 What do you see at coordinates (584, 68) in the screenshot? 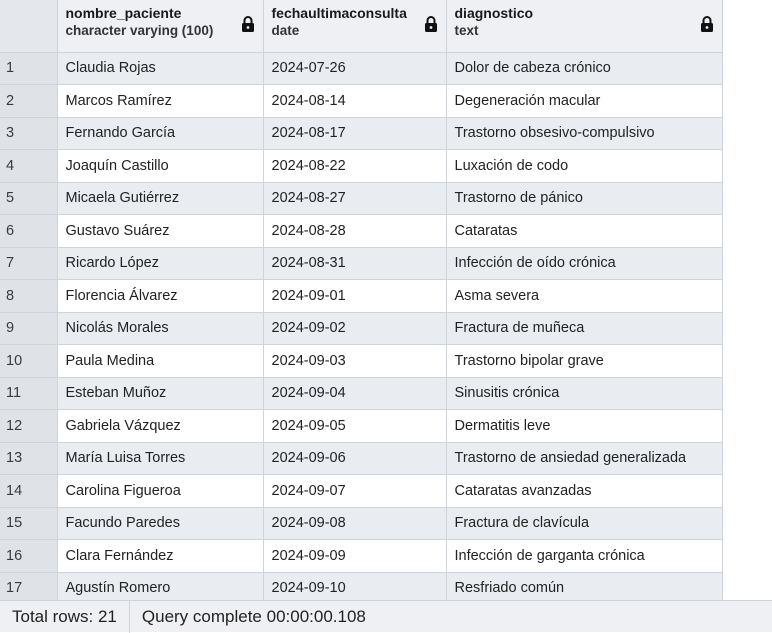
I see `cell-diagnostico: Dolor de cabeza crónico` at bounding box center [584, 68].